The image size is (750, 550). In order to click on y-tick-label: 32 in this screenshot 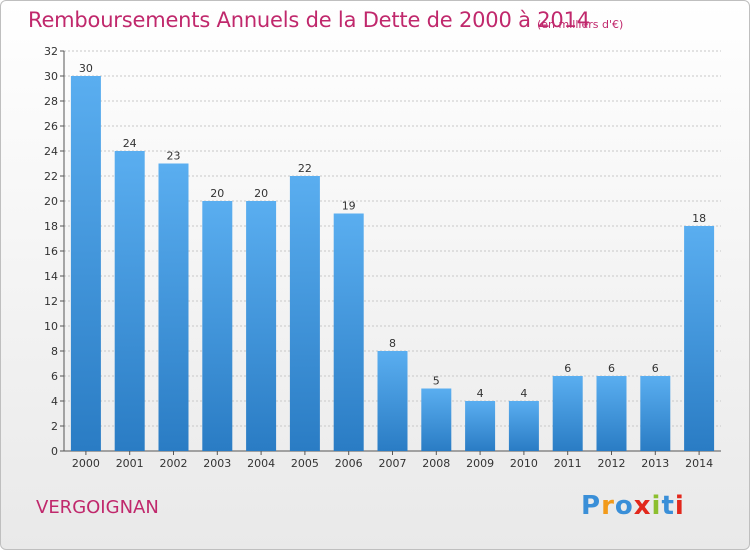, I will do `click(51, 51)`.